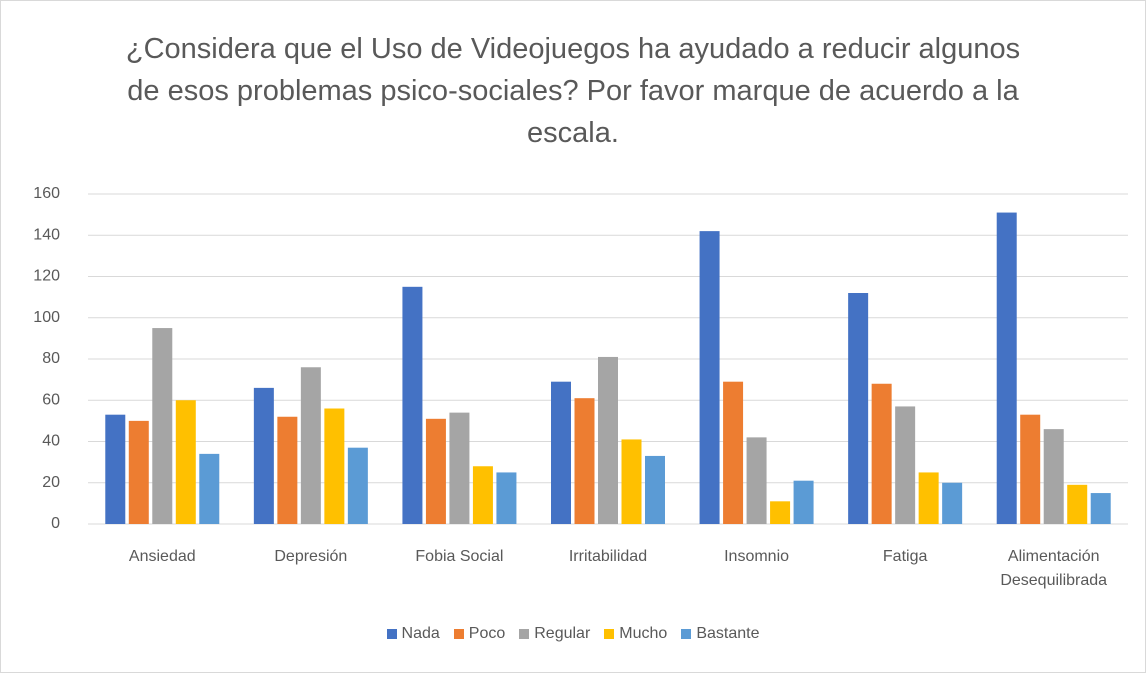 Image resolution: width=1146 pixels, height=673 pixels. Describe the element at coordinates (311, 556) in the screenshot. I see `x-tick-label: Depresión` at that location.